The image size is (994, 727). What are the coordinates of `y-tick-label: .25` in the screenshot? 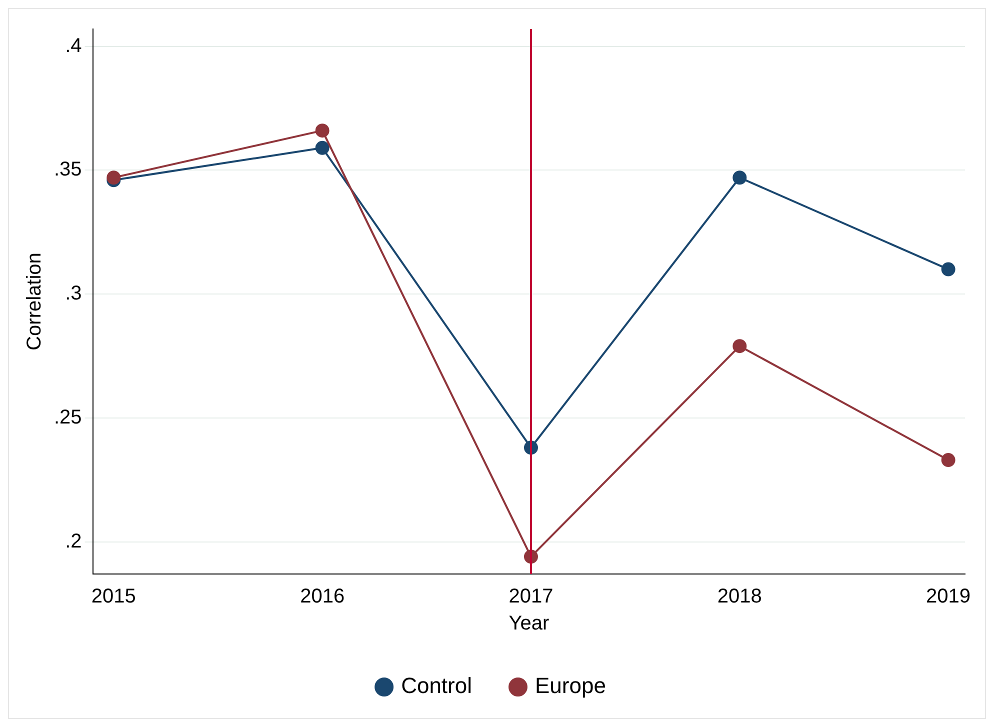 It's located at (68, 417).